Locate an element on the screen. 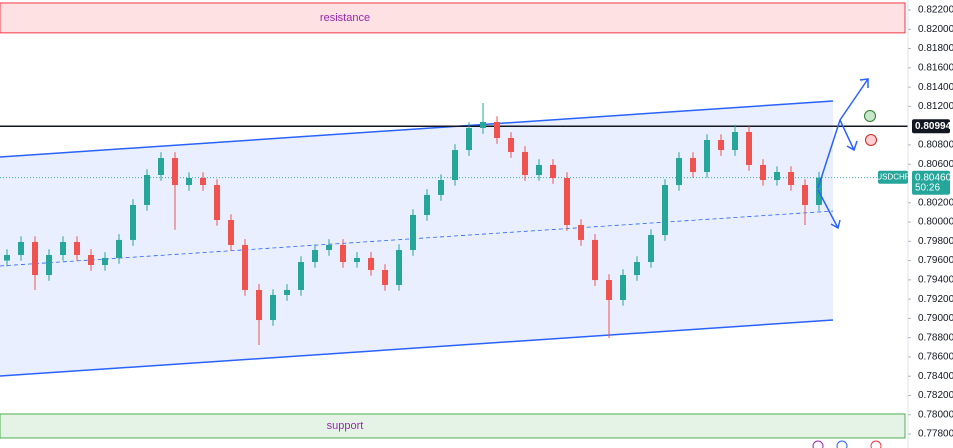 This screenshot has height=448, width=953. symbol-label: USDCHF is located at coordinates (892, 176).